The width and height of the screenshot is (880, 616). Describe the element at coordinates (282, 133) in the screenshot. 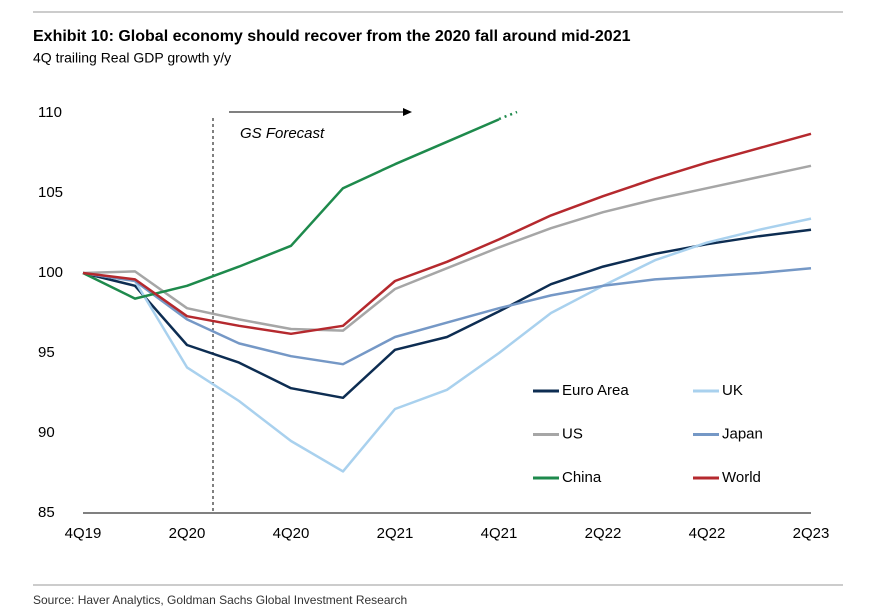

I see `annotation: GS Forecast` at that location.